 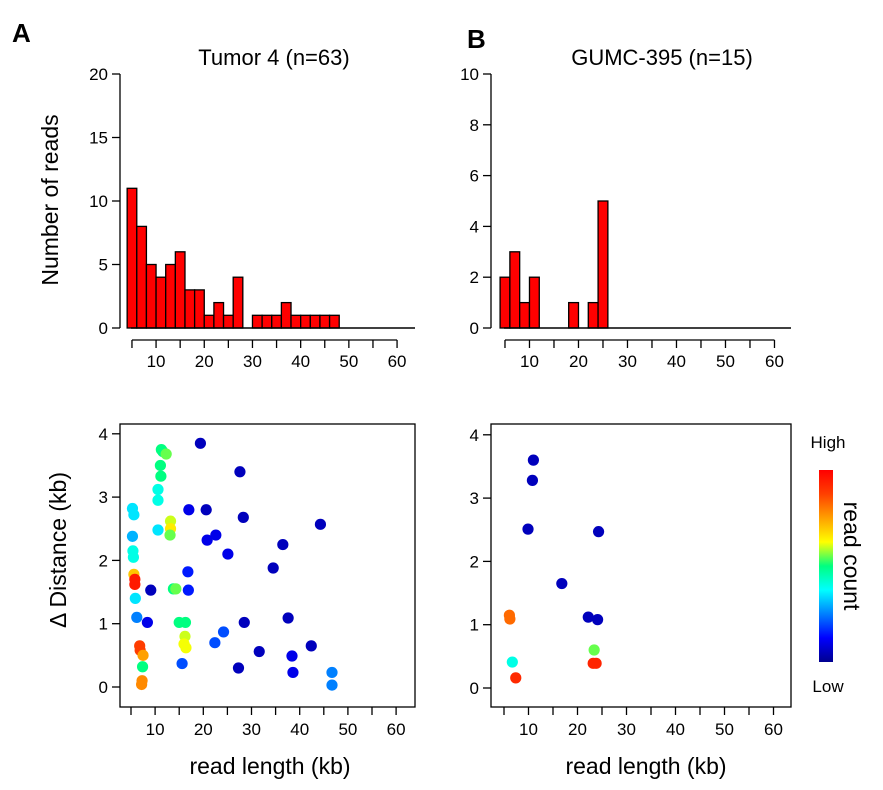 What do you see at coordinates (474, 176) in the screenshot?
I see `hist-b-y-tick-label: 6` at bounding box center [474, 176].